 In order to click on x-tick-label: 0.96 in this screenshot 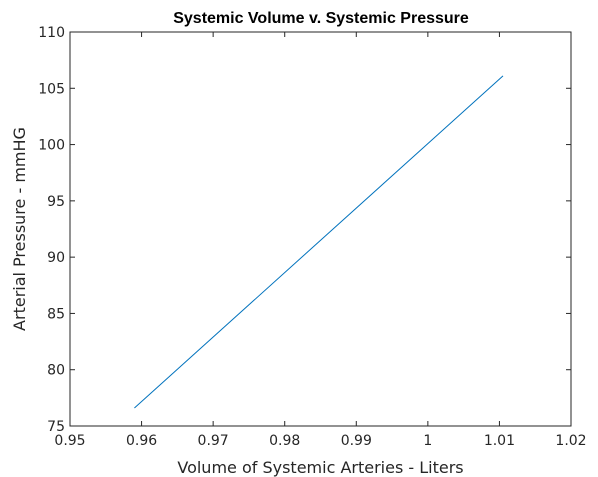, I will do `click(141, 441)`.